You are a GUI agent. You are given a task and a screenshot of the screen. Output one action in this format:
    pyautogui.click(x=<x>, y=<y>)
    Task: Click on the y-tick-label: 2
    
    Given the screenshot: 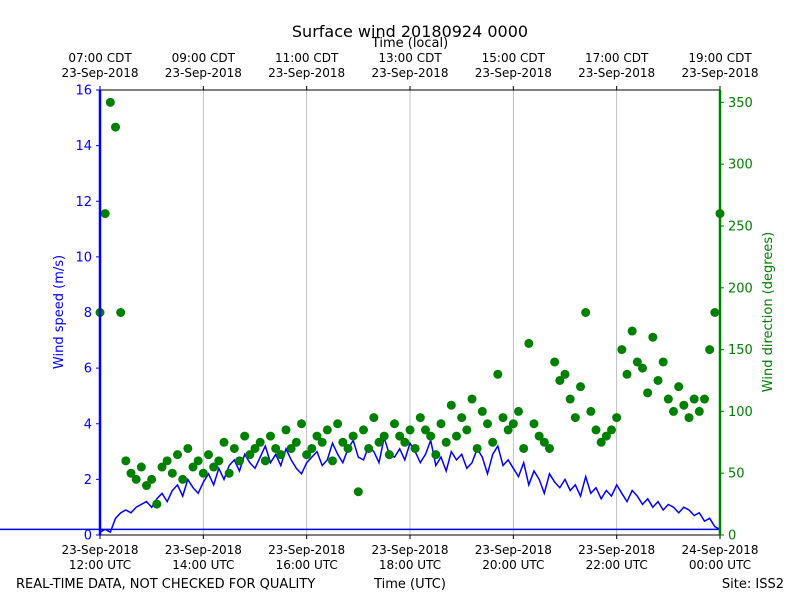 What is the action you would take?
    pyautogui.click(x=88, y=480)
    